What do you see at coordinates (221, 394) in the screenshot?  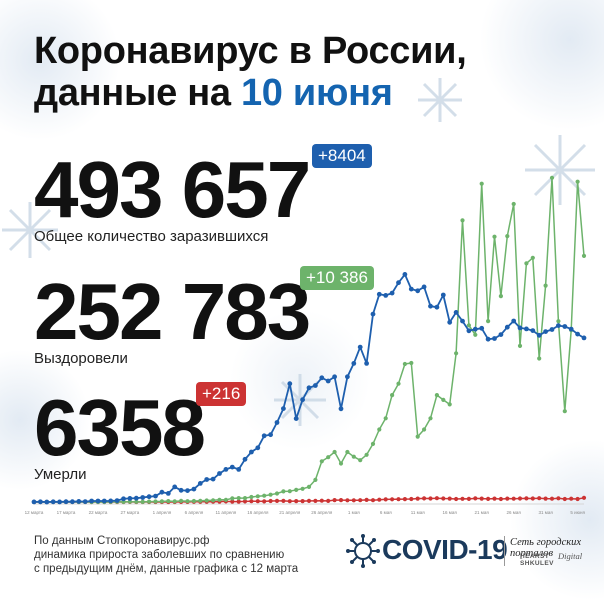 I see `deaths-delta-badge: +216` at bounding box center [221, 394].